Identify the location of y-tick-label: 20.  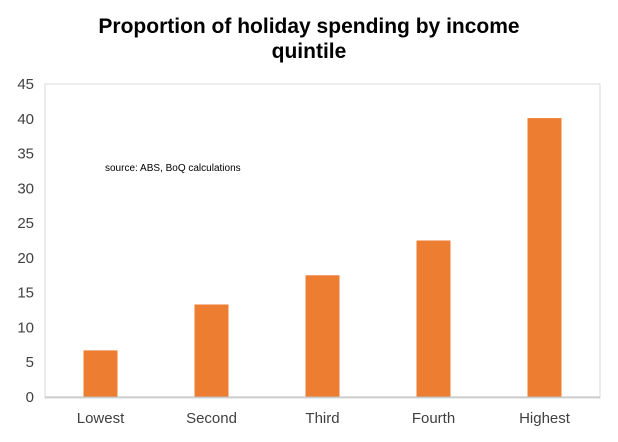
(25, 258).